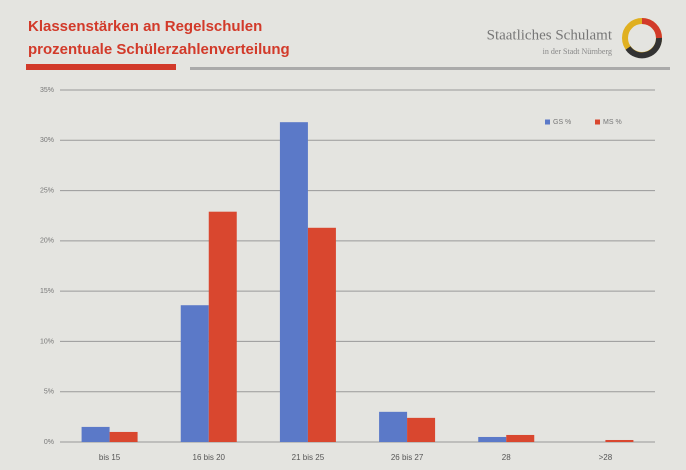  Describe the element at coordinates (430, 68) in the screenshot. I see `title-rule` at that location.